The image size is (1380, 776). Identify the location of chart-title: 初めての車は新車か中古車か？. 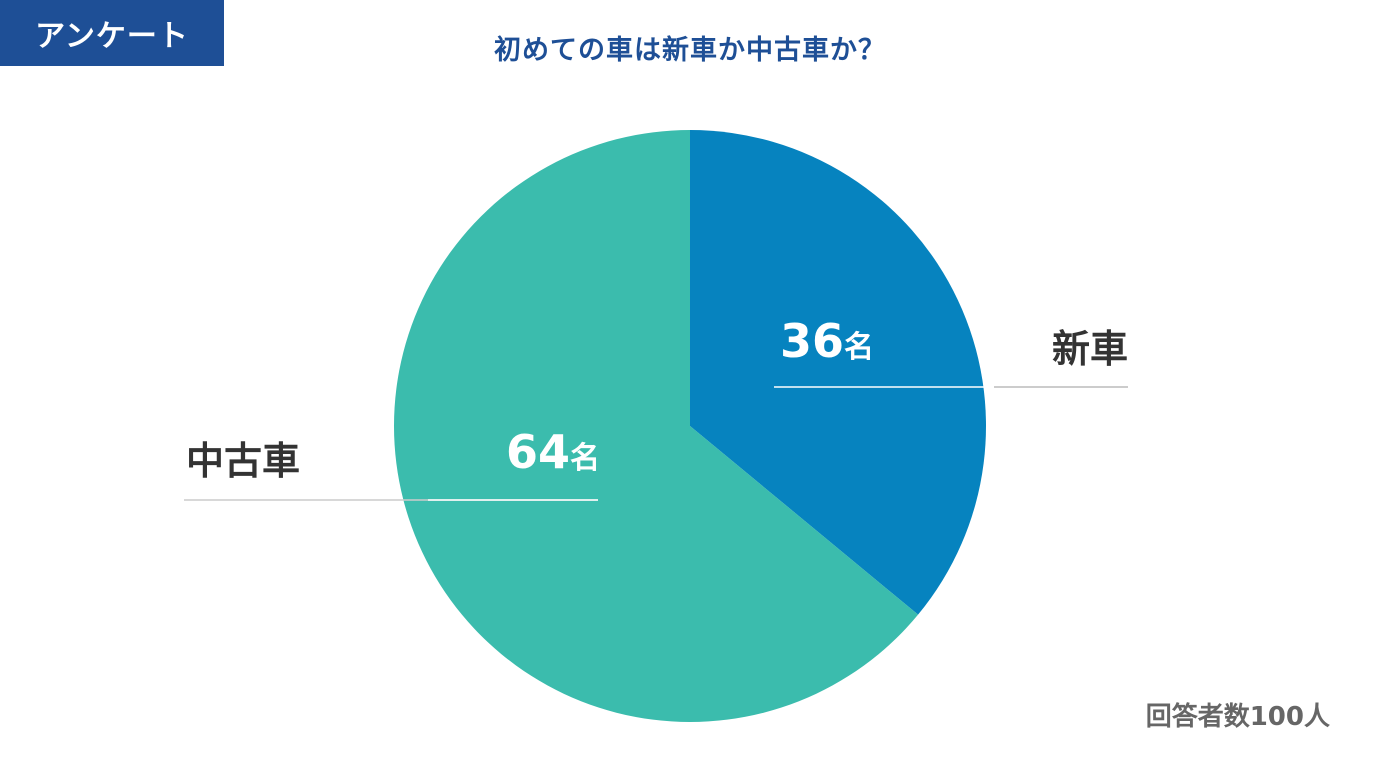
(690, 50).